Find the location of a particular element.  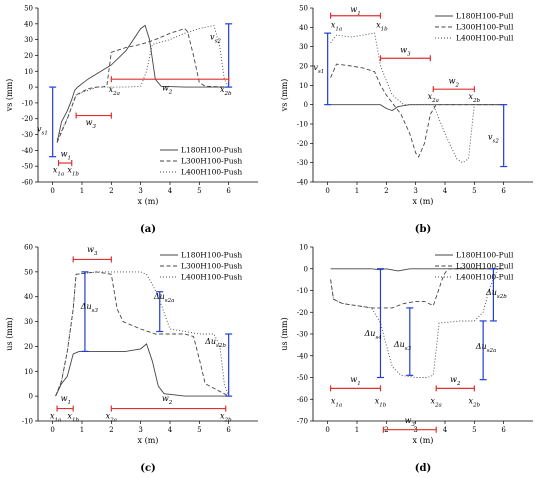

y-tick-label: -60 is located at coordinates (27, 183).